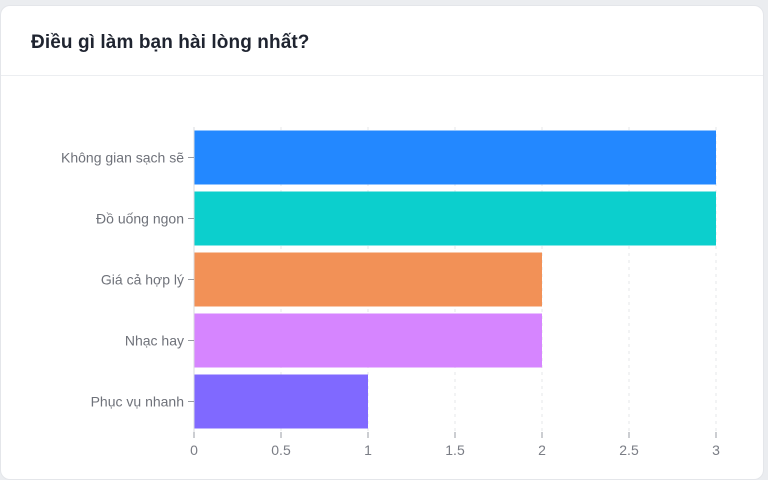 Image resolution: width=768 pixels, height=480 pixels. I want to click on card-header: Điều gì làm bạn hài lòng nhất?, so click(382, 41).